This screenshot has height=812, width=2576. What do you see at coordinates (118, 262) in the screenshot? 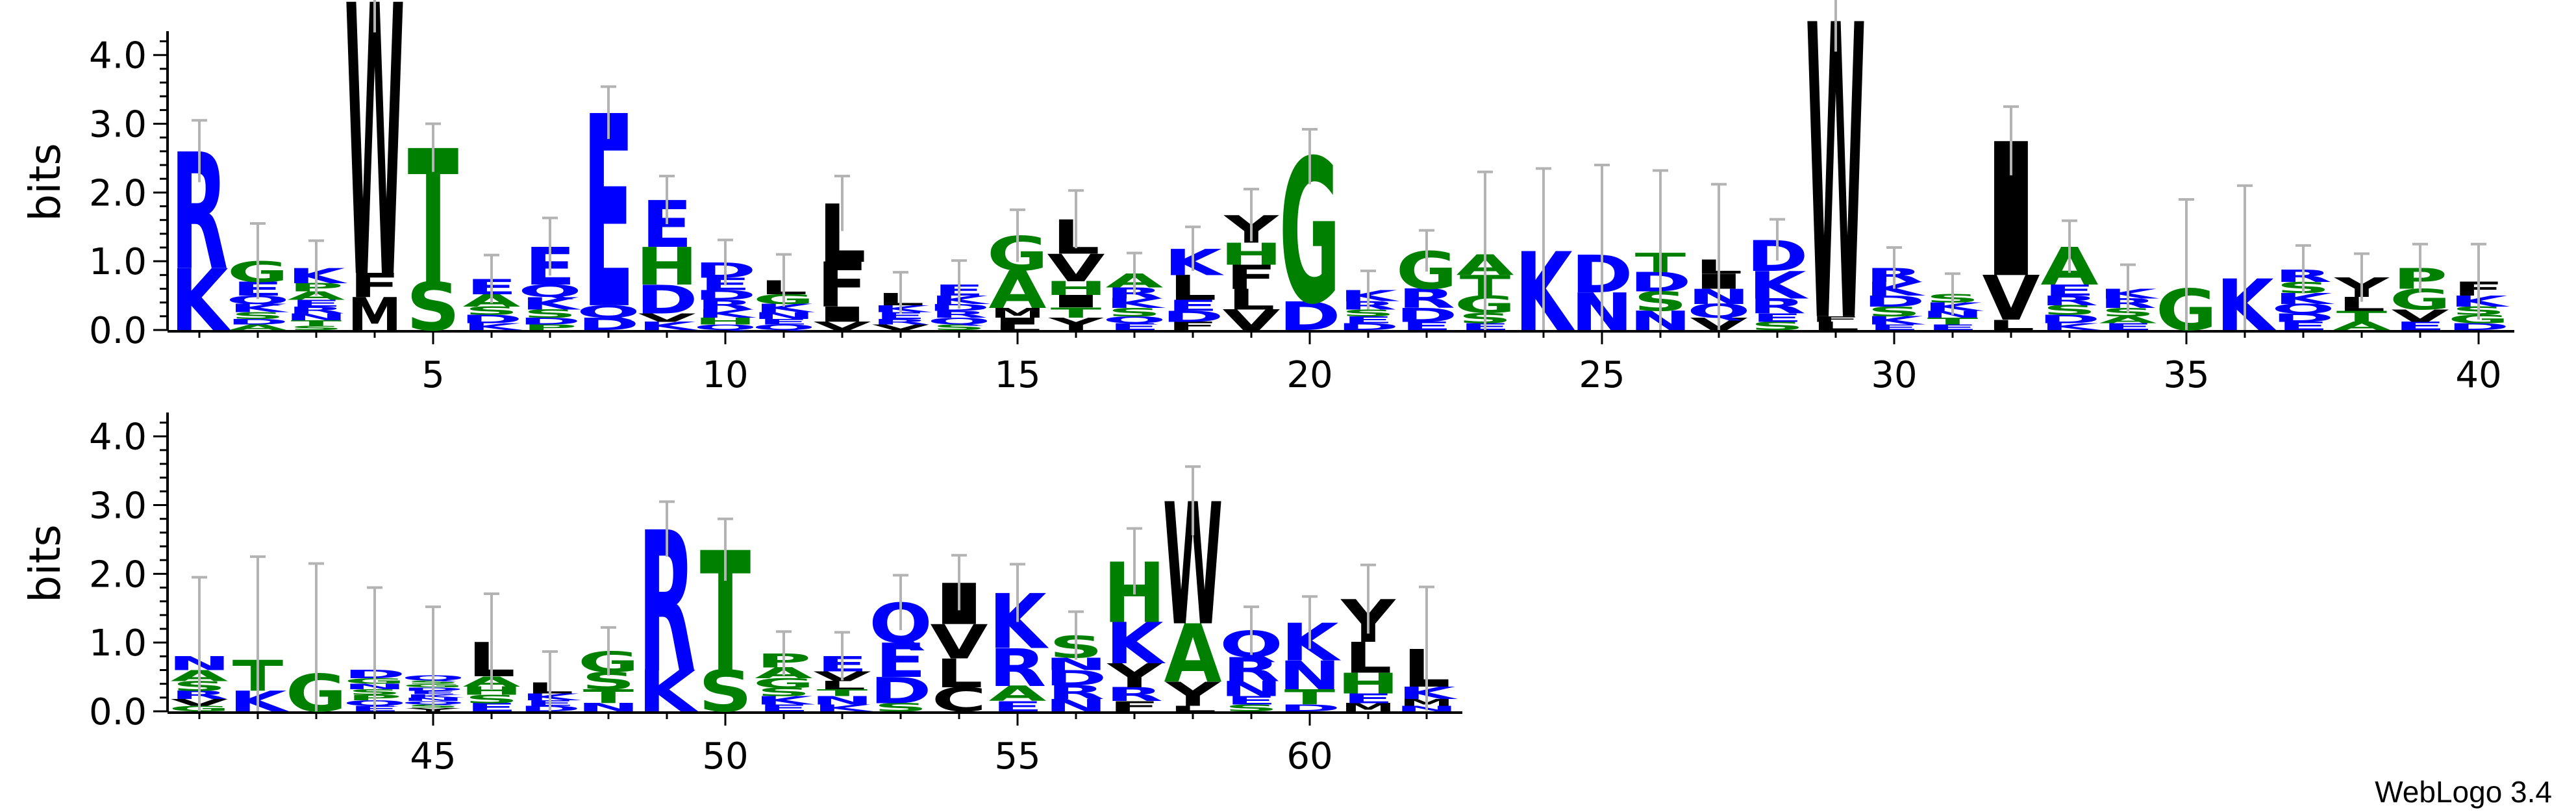
I see `y-tick-label: 1.0` at bounding box center [118, 262].